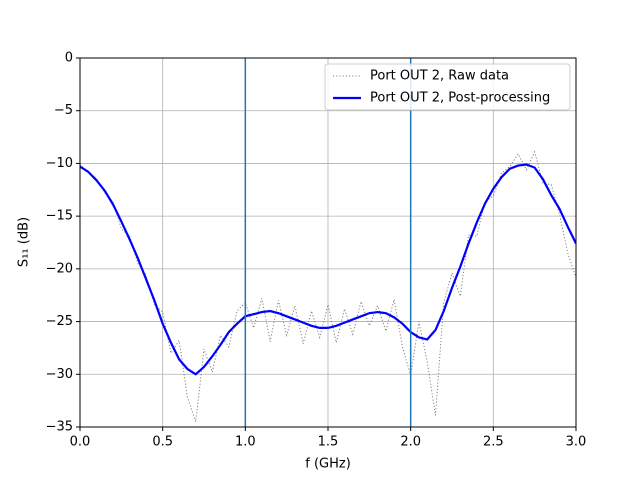 The image size is (640, 480). Describe the element at coordinates (59, 163) in the screenshot. I see `y-tick-label: −10` at that location.